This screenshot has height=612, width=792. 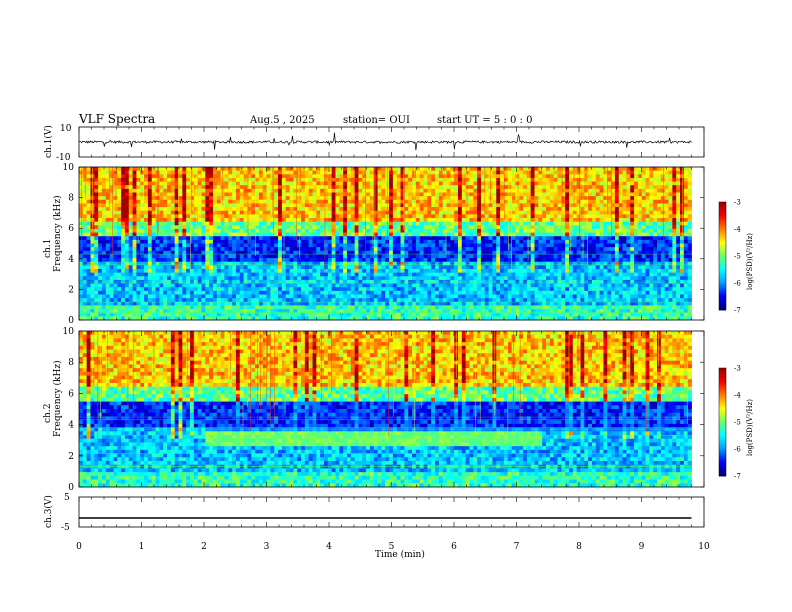 What do you see at coordinates (48, 248) in the screenshot?
I see `ch1-spec-channel-label: ch.1` at bounding box center [48, 248].